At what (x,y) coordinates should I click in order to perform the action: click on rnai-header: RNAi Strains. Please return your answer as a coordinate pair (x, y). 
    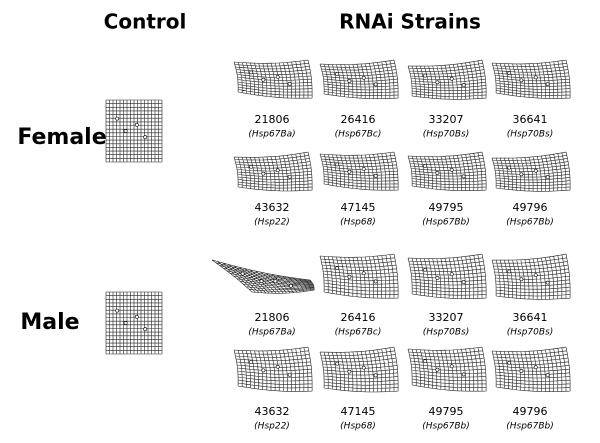
    Looking at the image, I should click on (410, 22).